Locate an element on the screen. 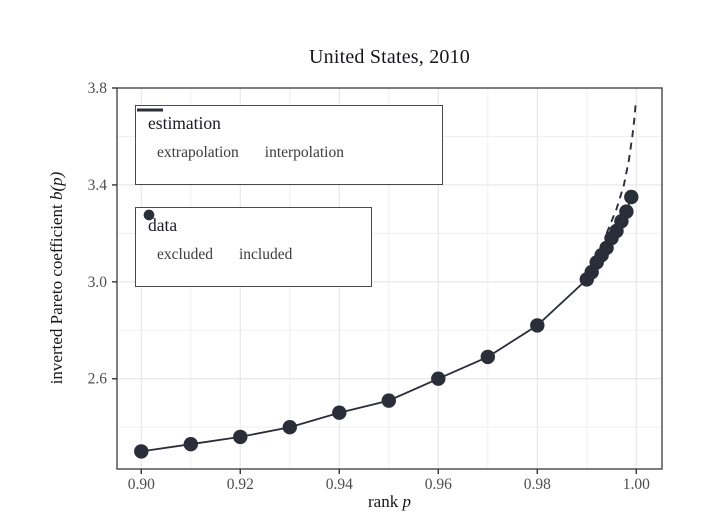  y-tick-label: 3.0 is located at coordinates (98, 282).